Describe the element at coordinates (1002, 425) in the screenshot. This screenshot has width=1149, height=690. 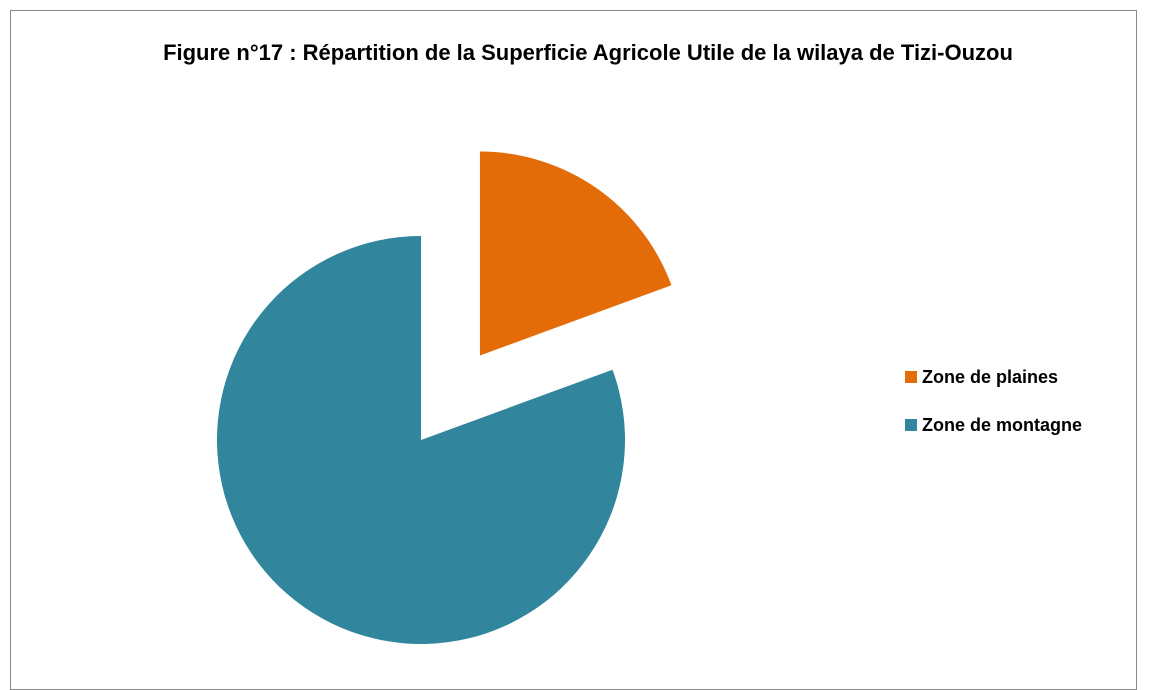
I see `legend-label: Zone de montagne` at that location.